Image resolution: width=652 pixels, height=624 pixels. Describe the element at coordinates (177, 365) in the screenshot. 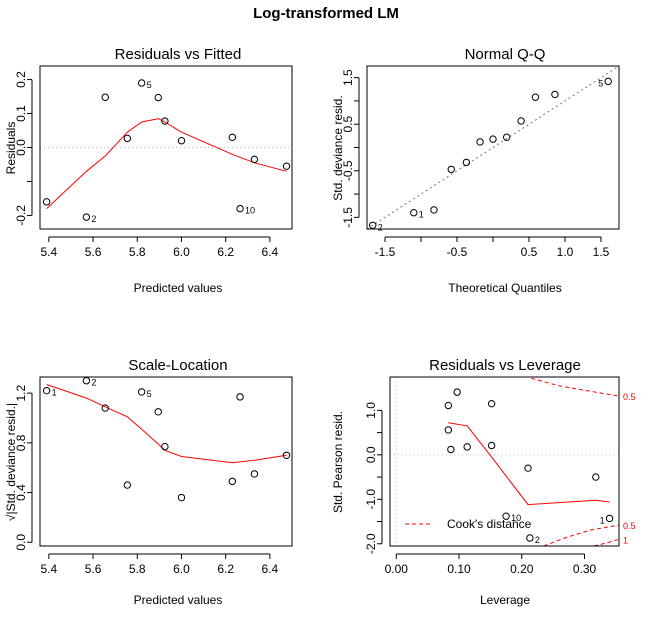

I see `panel-title: Scale-Location` at that location.